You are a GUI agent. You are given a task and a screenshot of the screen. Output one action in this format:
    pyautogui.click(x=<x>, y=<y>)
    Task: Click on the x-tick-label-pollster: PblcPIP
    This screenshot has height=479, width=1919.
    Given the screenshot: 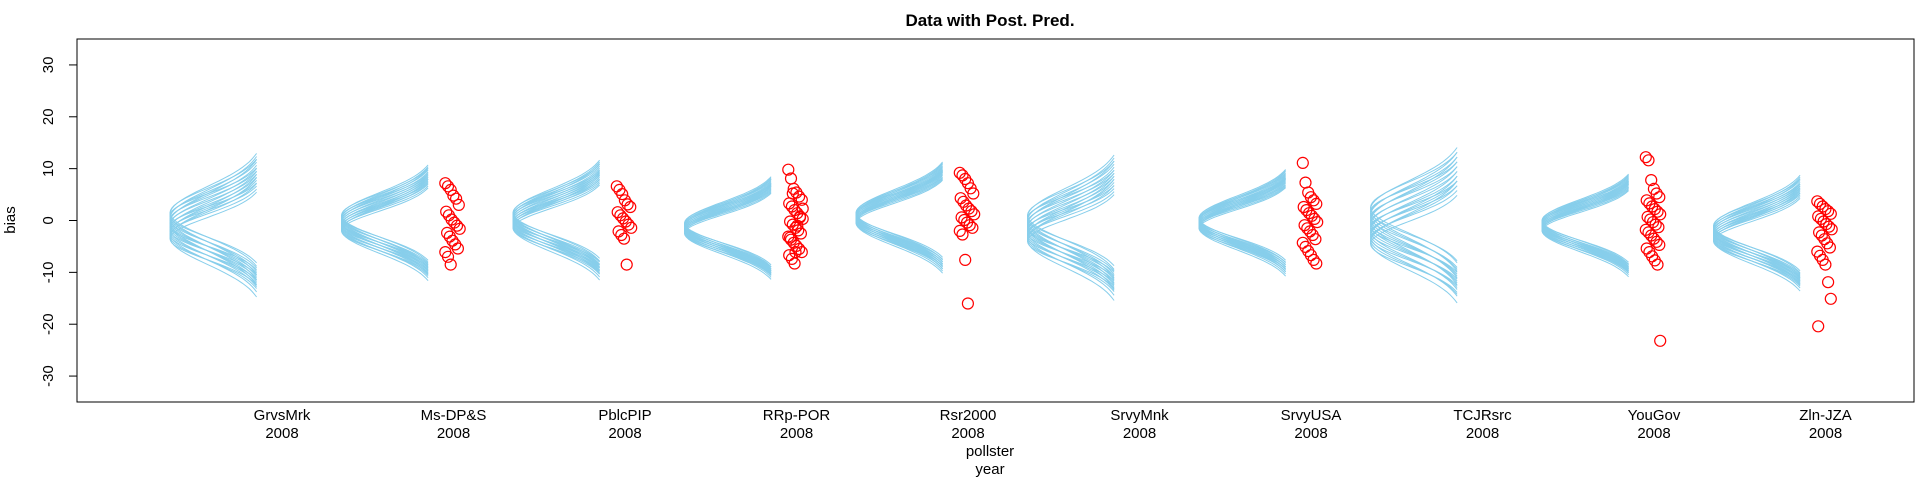 What is the action you would take?
    pyautogui.click(x=624, y=415)
    